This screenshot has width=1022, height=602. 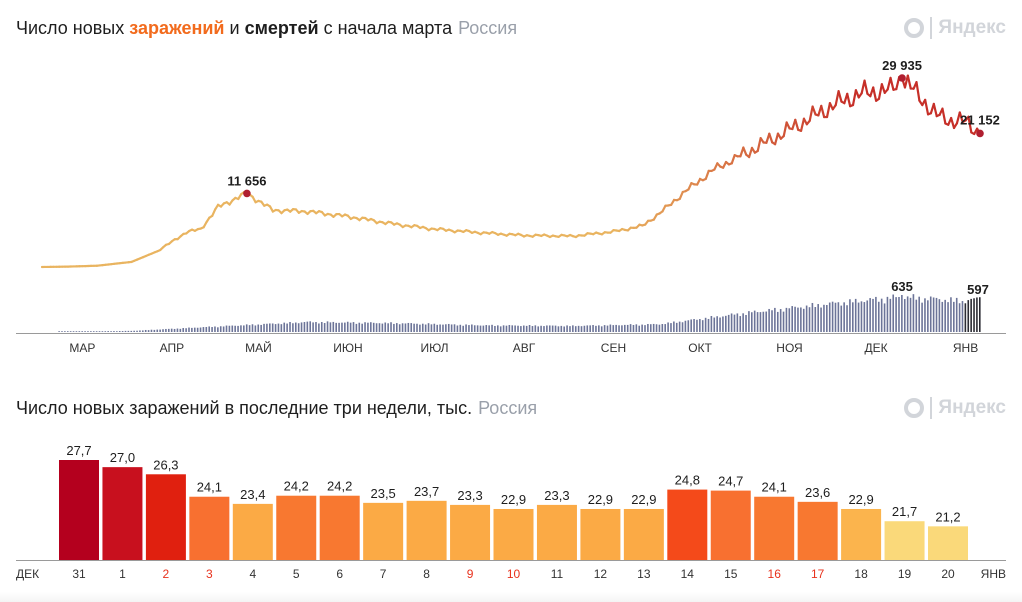 I want to click on peak-label: 29 935, so click(x=902, y=65).